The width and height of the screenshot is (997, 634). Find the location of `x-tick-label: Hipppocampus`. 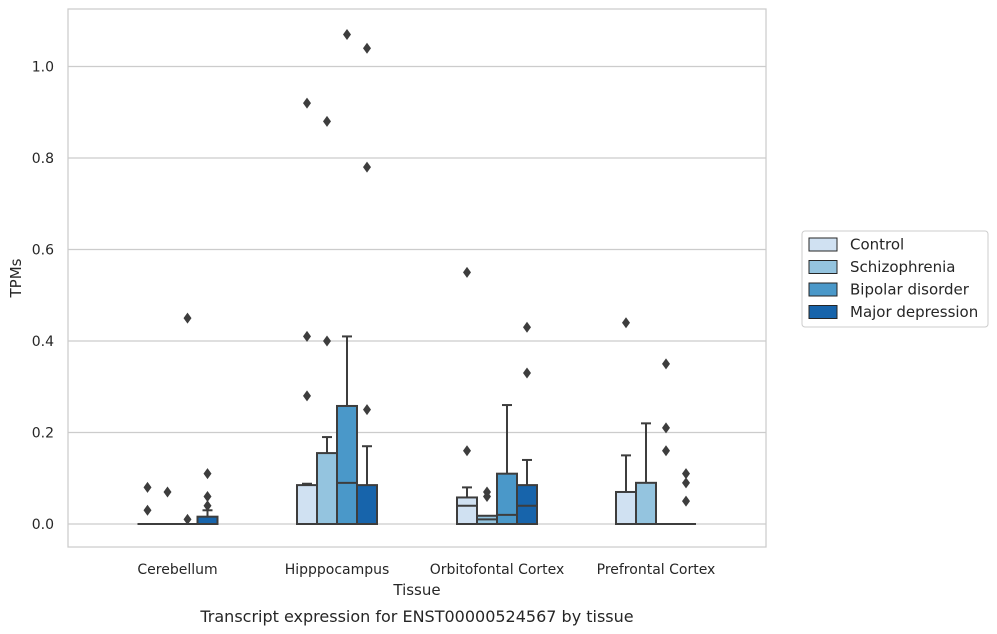

x-tick-label: Hipppocampus is located at coordinates (337, 570).